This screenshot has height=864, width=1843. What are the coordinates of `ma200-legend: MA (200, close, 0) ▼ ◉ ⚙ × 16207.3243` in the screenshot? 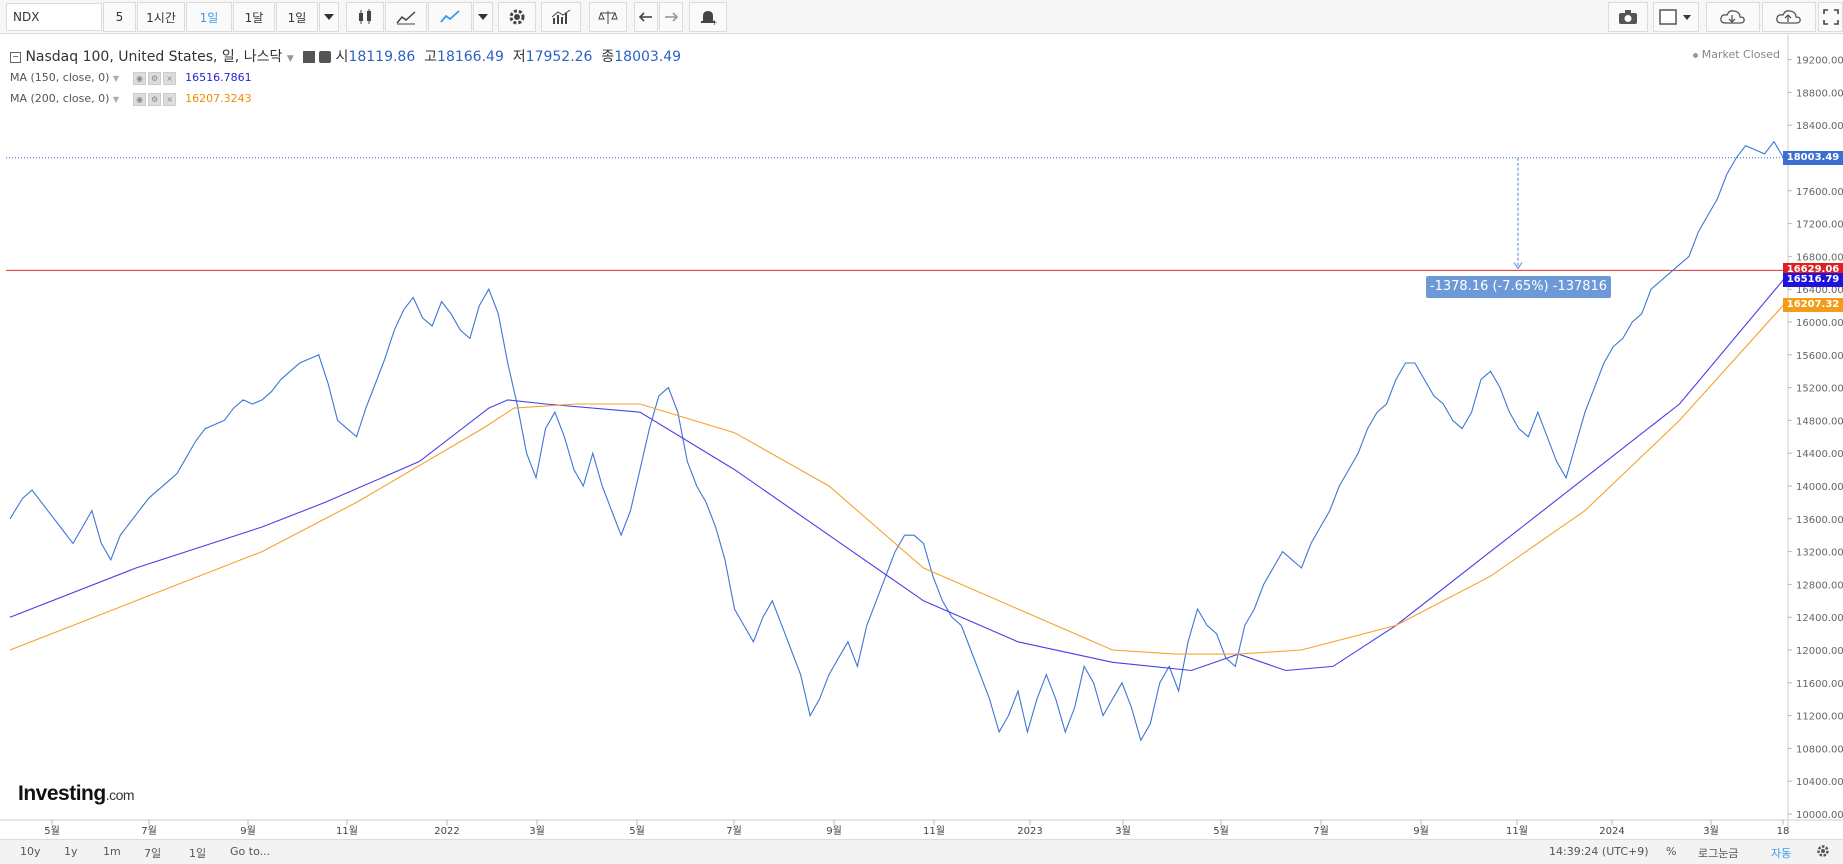 It's located at (131, 99).